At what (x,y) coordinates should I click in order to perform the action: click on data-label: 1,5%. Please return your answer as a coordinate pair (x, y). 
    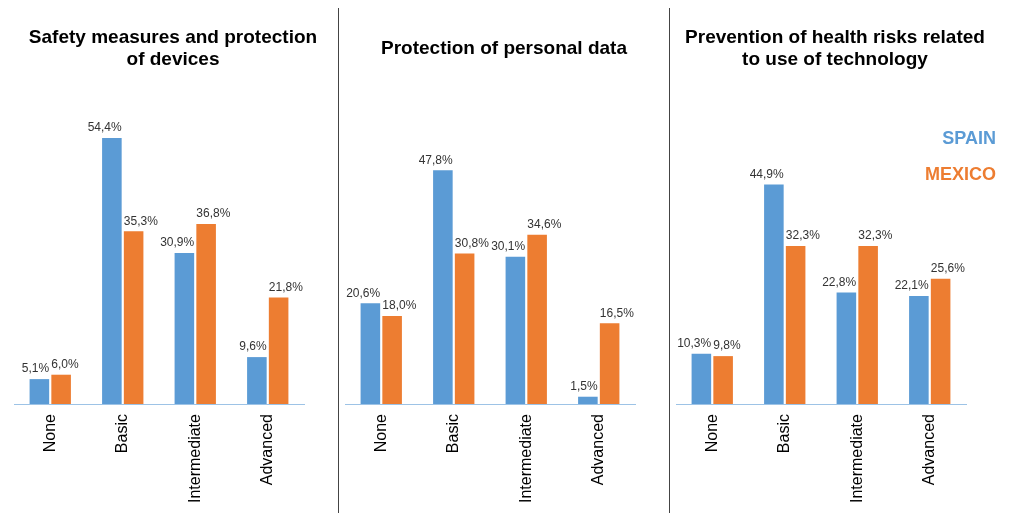
    Looking at the image, I should click on (584, 386).